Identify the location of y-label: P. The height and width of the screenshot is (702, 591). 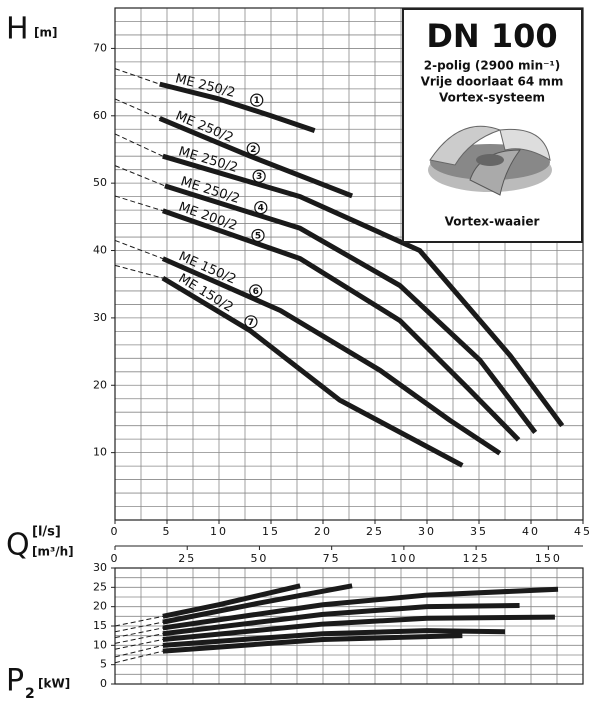
(15, 681).